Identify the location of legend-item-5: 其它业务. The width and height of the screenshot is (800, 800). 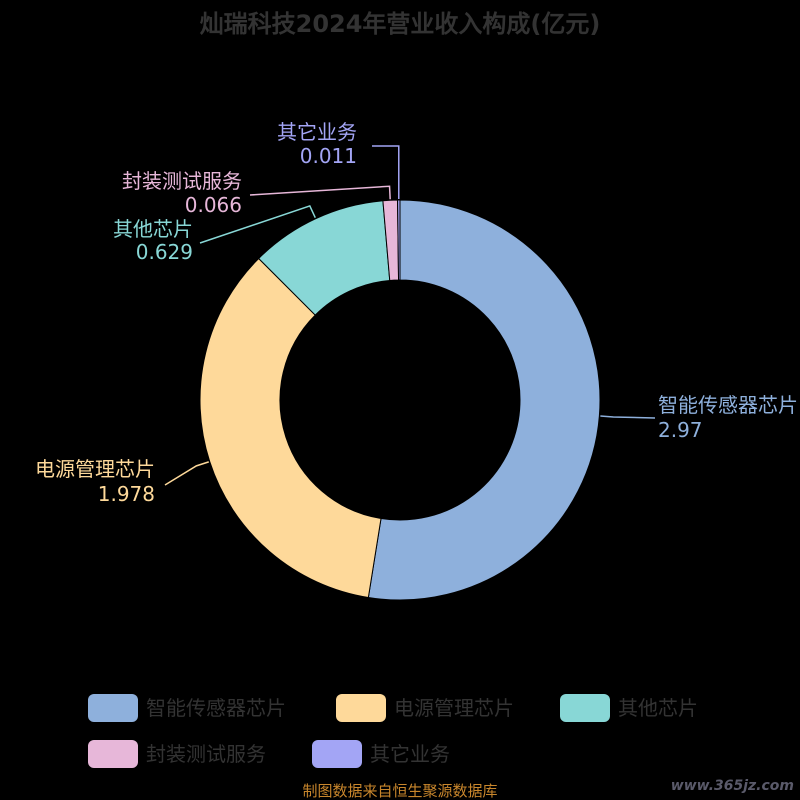
(381, 754).